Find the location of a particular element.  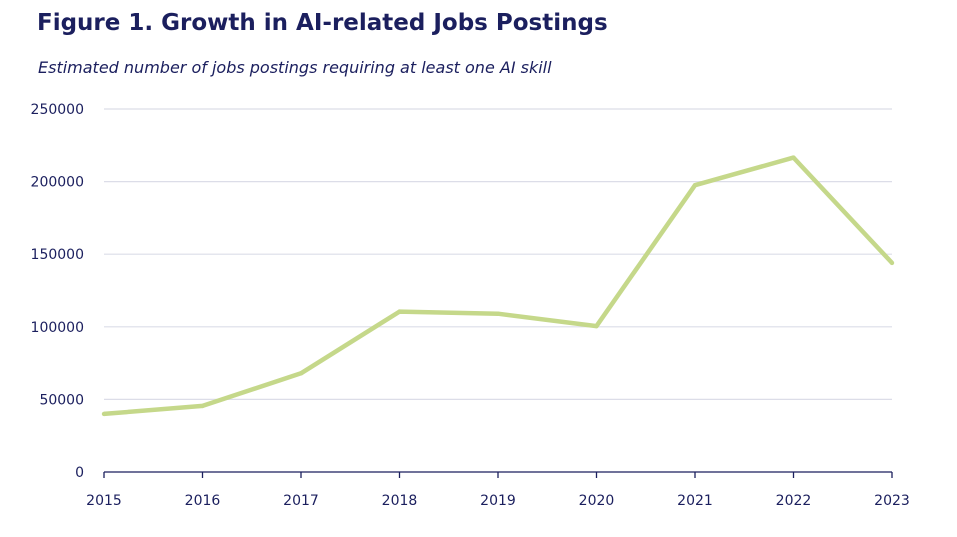

y-tick-label: 200000 is located at coordinates (57, 183).